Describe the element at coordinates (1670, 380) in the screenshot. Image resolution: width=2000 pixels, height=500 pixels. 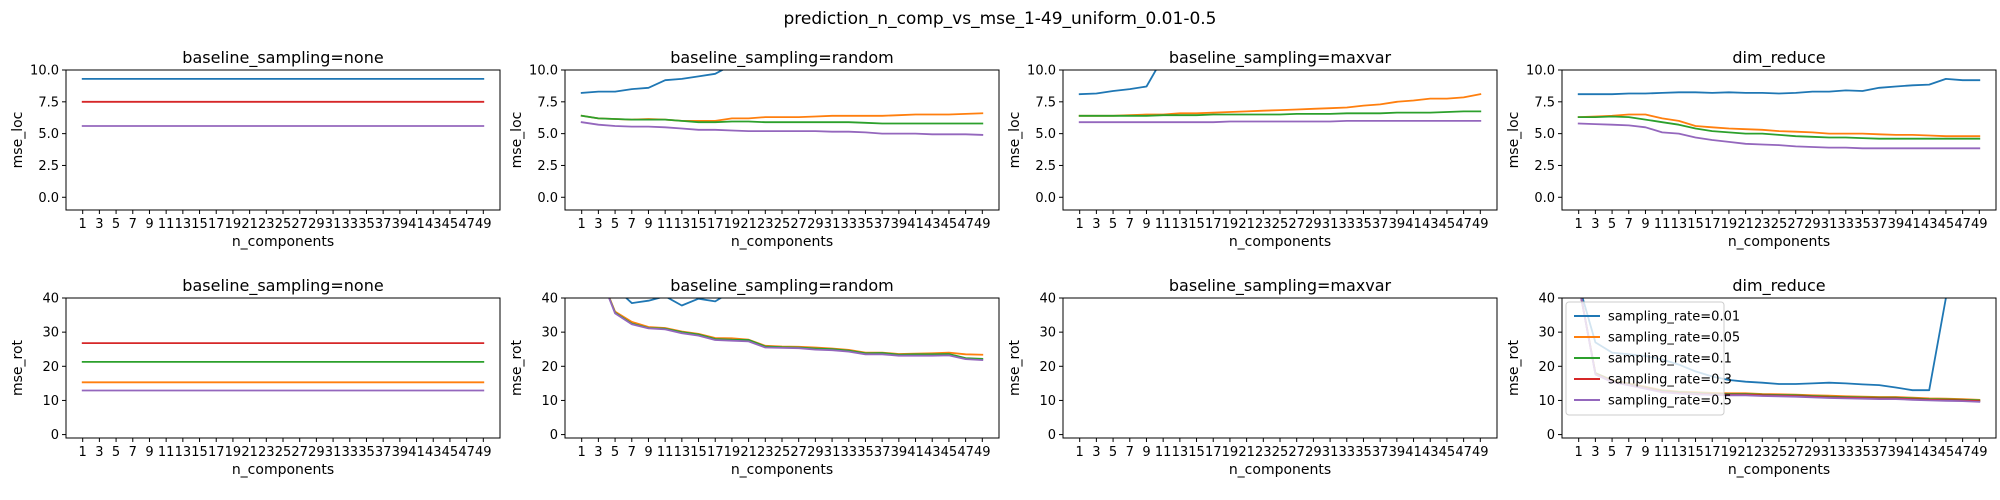
I see `legend-label: sampling_rate=0.3` at that location.